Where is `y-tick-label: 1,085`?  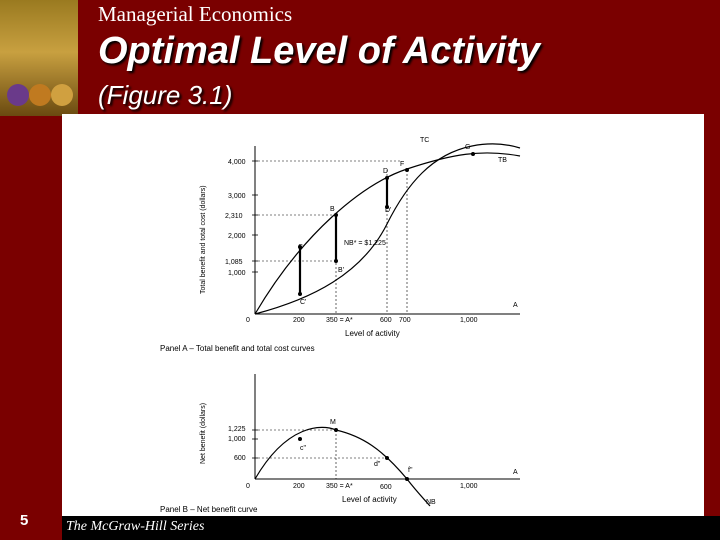 y-tick-label: 1,085 is located at coordinates (234, 262).